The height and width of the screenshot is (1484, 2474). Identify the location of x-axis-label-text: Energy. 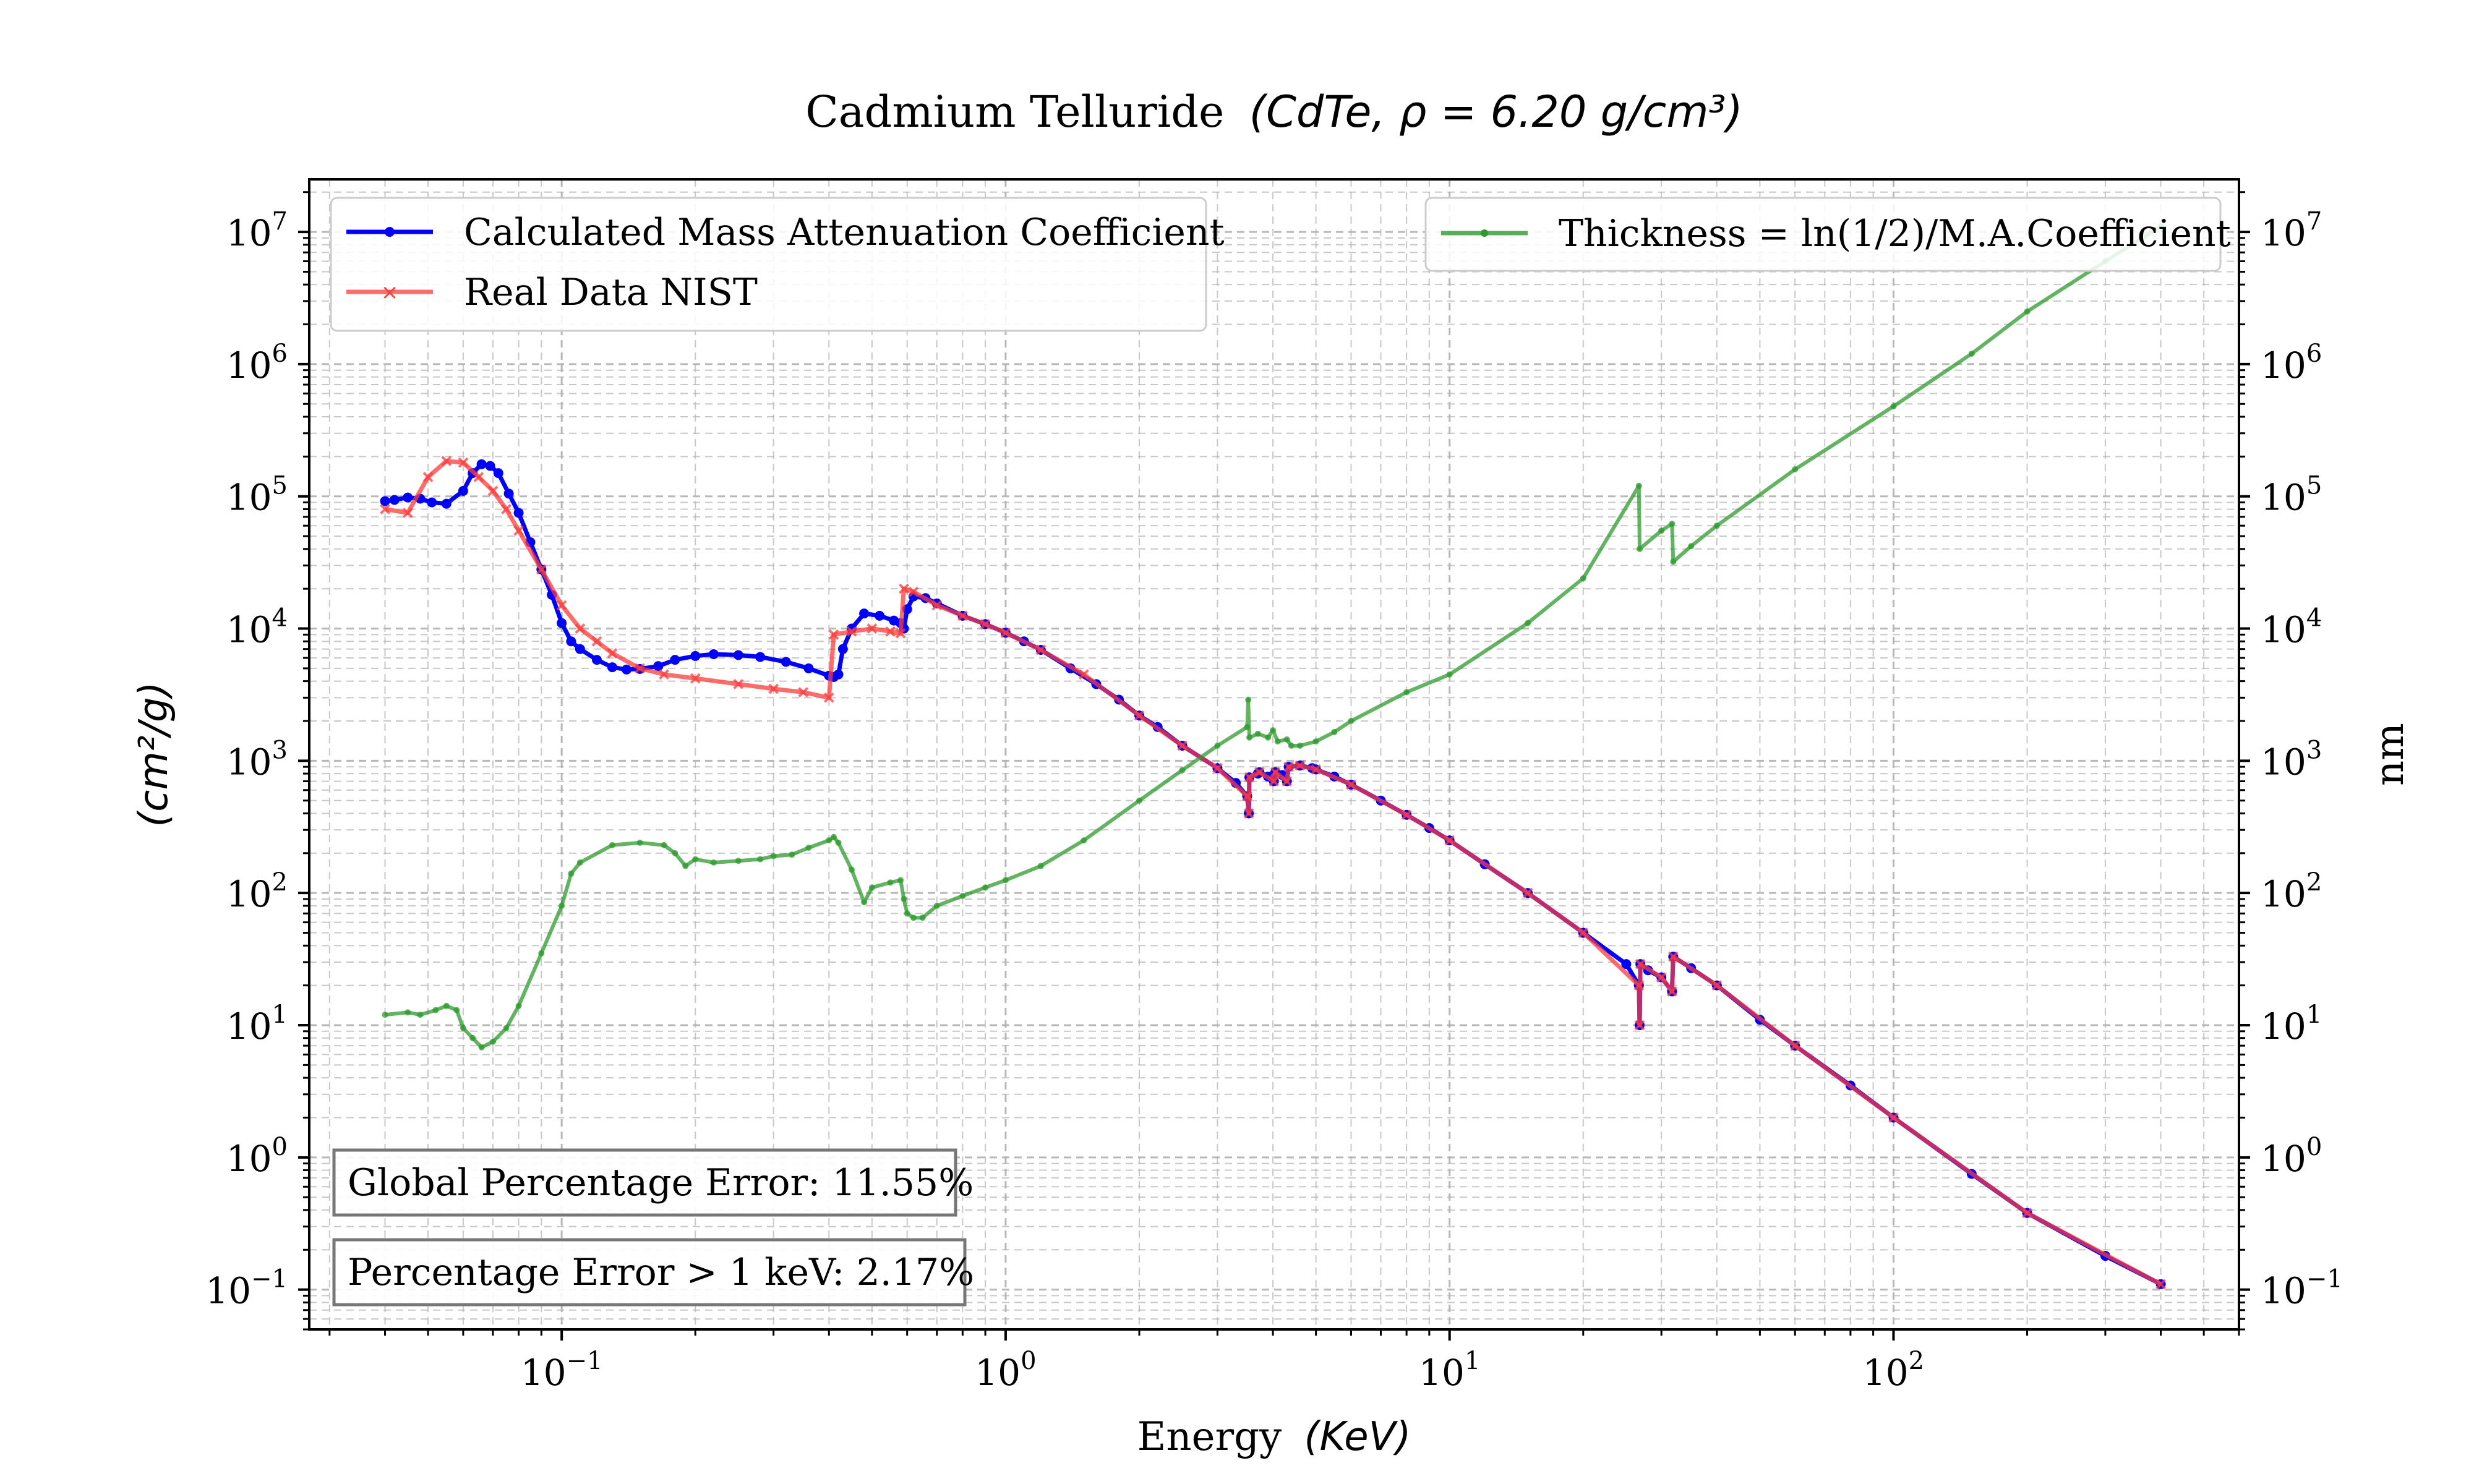
(1209, 1437).